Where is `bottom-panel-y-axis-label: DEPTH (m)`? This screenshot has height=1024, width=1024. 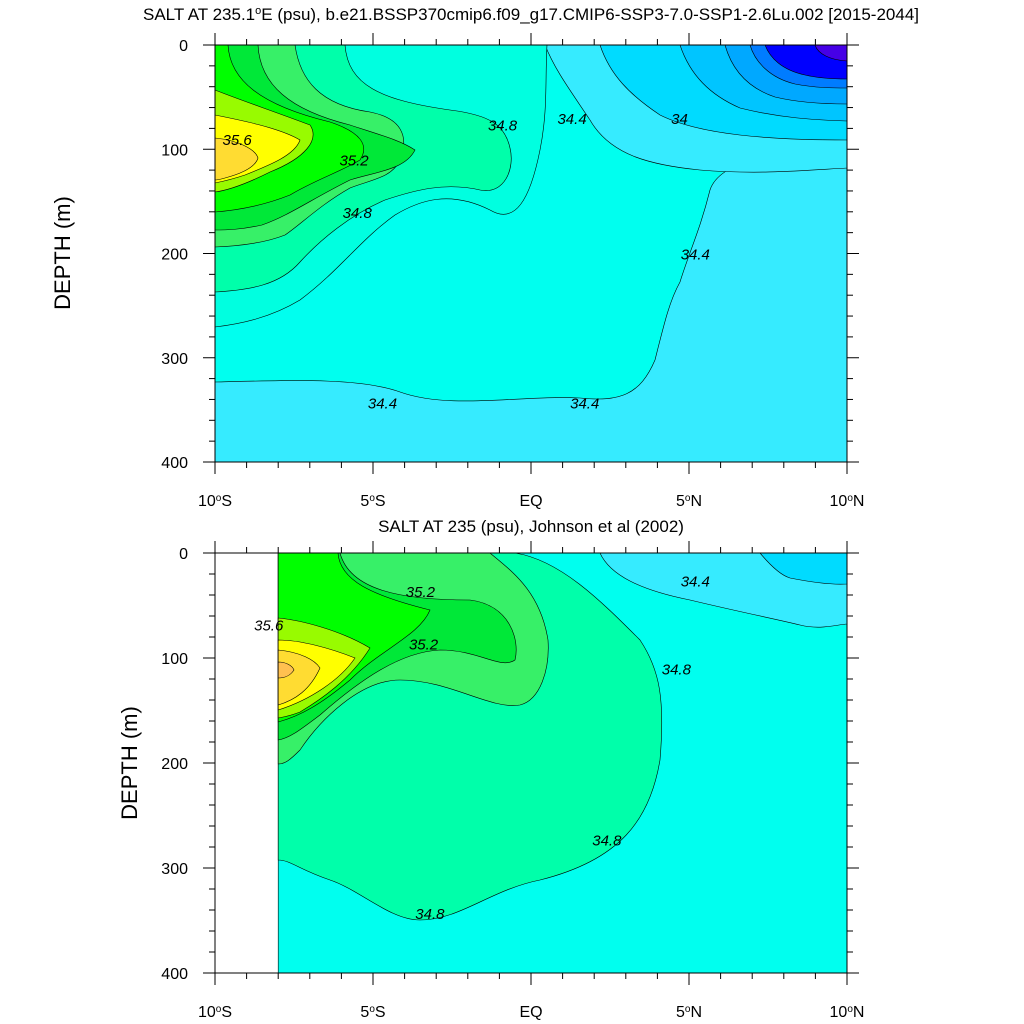 bottom-panel-y-axis-label: DEPTH (m) is located at coordinates (129, 763).